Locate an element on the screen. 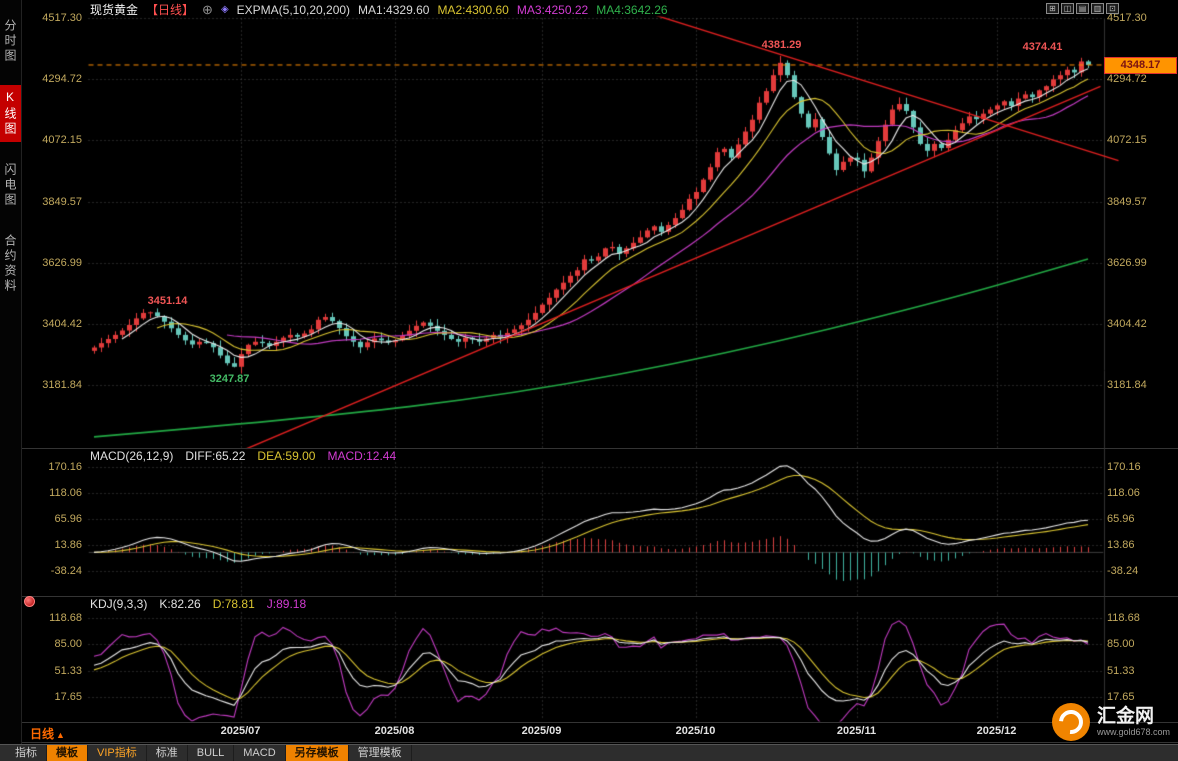 The height and width of the screenshot is (761, 1178). tab-bull: BULL is located at coordinates (211, 753).